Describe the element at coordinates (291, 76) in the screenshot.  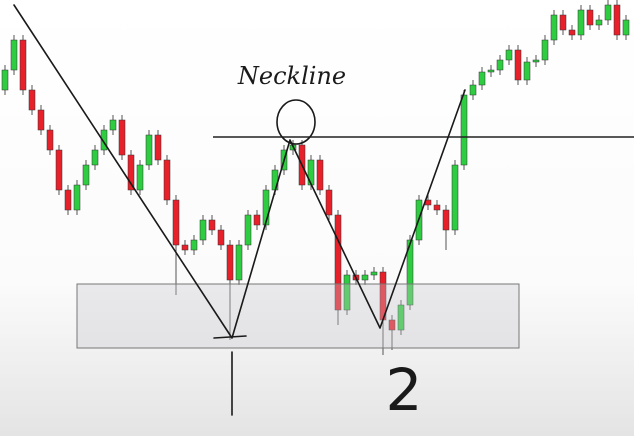
I see `neckline-label-text: Neckline` at that location.